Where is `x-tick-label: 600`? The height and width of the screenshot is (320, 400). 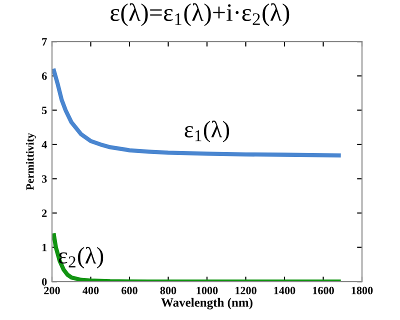
x-tick-label: 600 is located at coordinates (130, 290).